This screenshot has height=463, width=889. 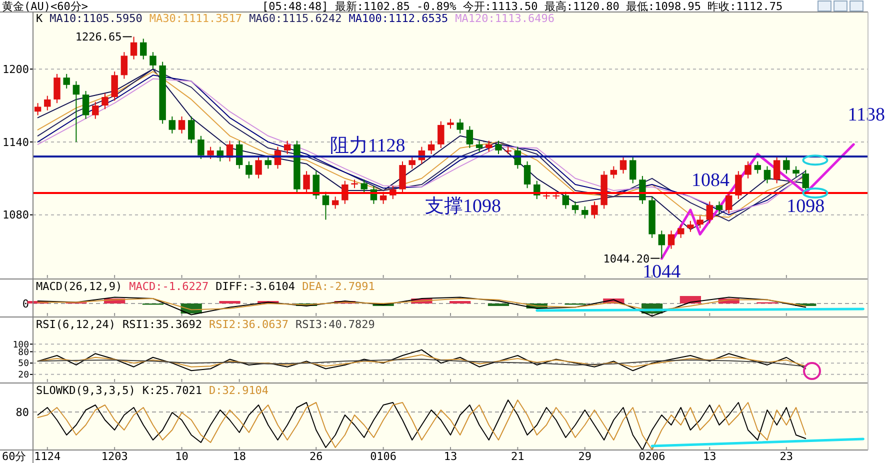 What do you see at coordinates (335, 324) in the screenshot?
I see `text: RSI3:40.7829` at bounding box center [335, 324].